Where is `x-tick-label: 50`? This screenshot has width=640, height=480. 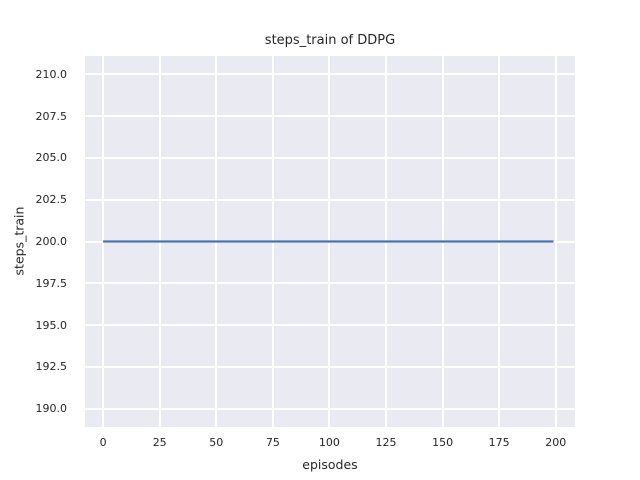 x-tick-label: 50 is located at coordinates (216, 442).